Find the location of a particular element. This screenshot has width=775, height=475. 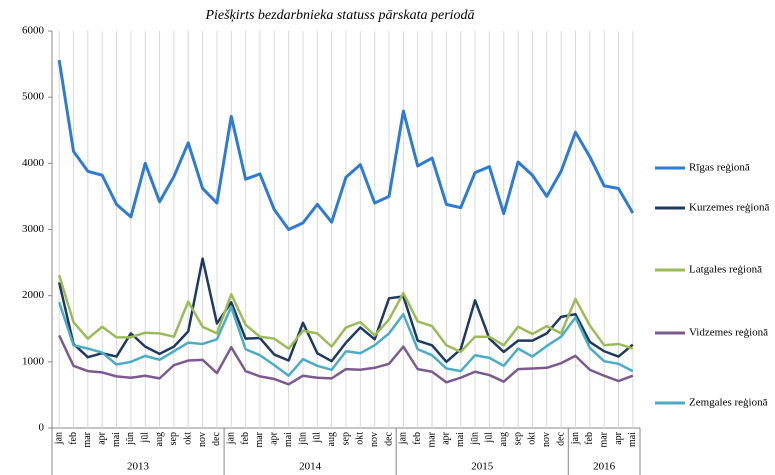

y-tick-label: 4000 is located at coordinates (33, 163).